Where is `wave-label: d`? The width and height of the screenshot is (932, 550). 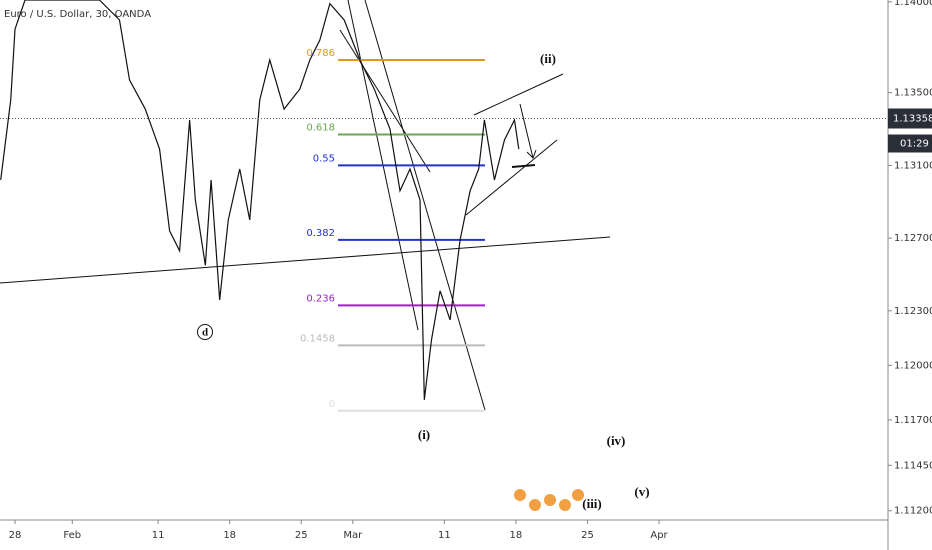 wave-label: d is located at coordinates (205, 333).